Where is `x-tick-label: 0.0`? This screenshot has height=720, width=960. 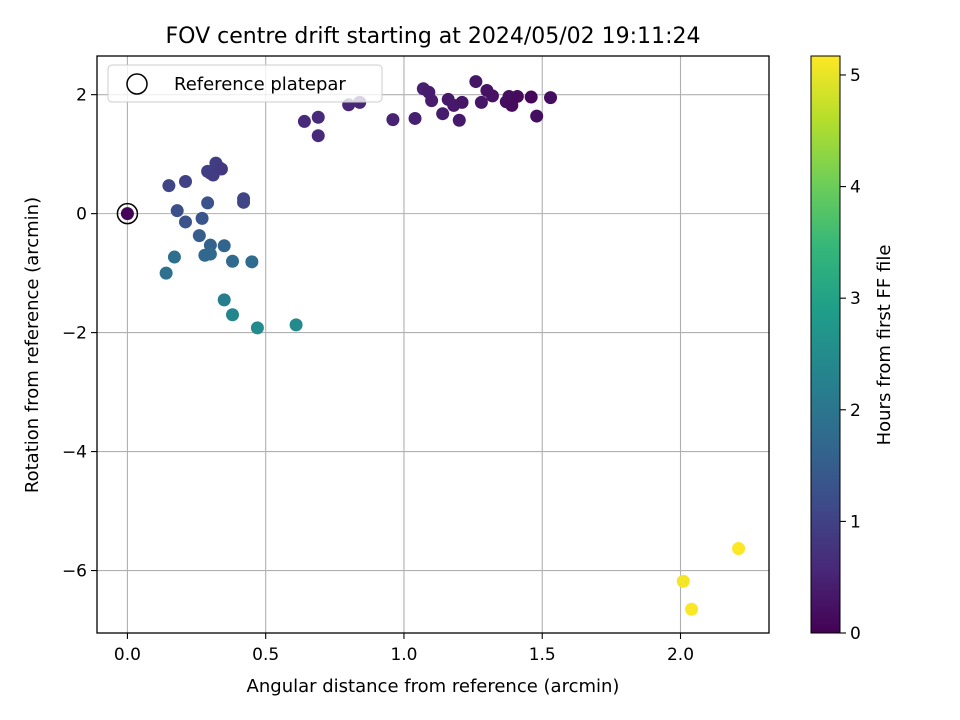
x-tick-label: 0.0 is located at coordinates (127, 655).